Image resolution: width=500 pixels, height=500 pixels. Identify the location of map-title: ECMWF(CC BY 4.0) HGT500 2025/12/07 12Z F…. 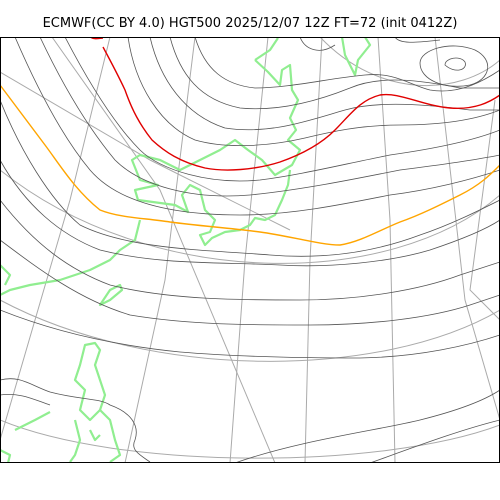
(250, 23).